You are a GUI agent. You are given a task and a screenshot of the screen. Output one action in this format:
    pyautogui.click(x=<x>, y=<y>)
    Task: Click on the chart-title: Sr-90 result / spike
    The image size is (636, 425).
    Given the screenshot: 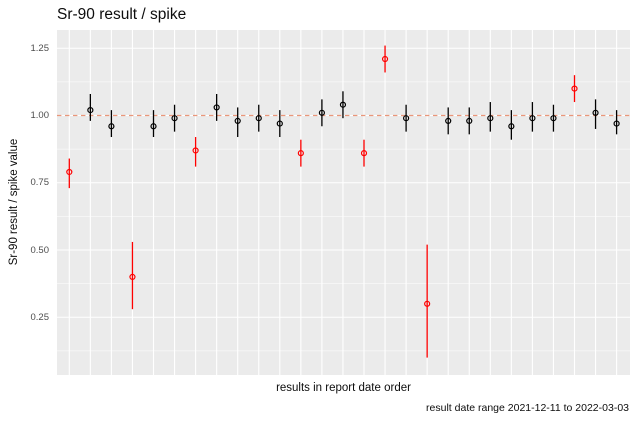 What is the action you would take?
    pyautogui.click(x=122, y=14)
    